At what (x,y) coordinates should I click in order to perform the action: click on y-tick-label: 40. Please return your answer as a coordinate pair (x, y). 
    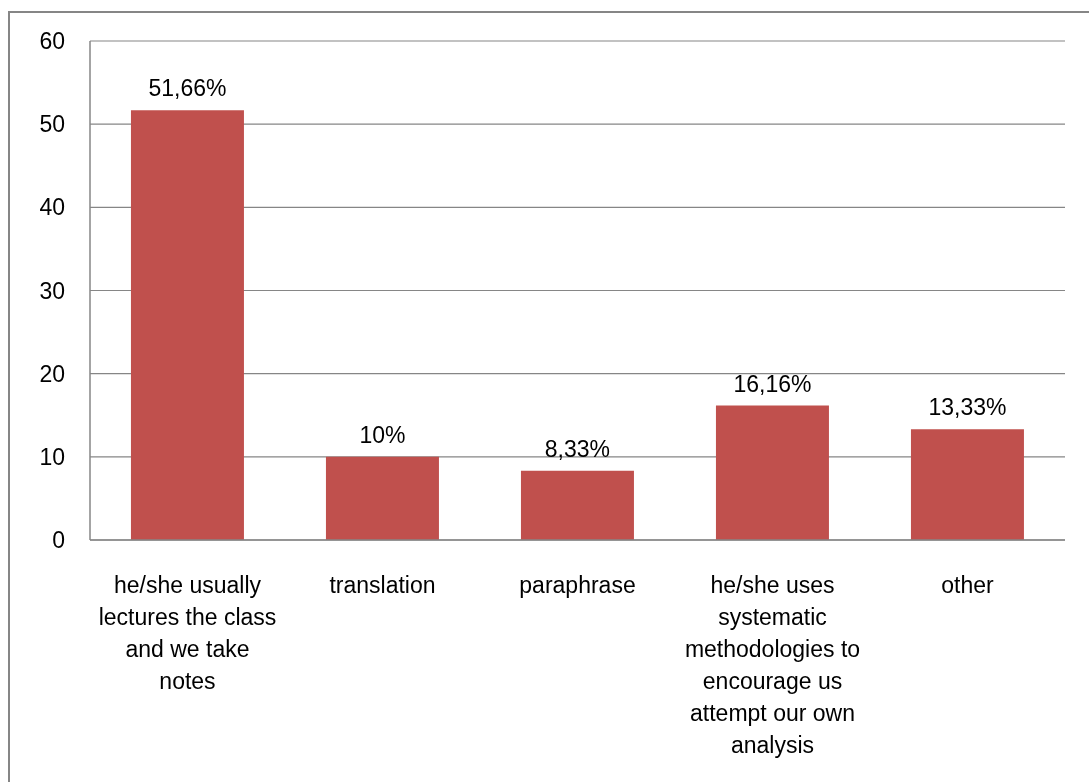
    Looking at the image, I should click on (52, 207).